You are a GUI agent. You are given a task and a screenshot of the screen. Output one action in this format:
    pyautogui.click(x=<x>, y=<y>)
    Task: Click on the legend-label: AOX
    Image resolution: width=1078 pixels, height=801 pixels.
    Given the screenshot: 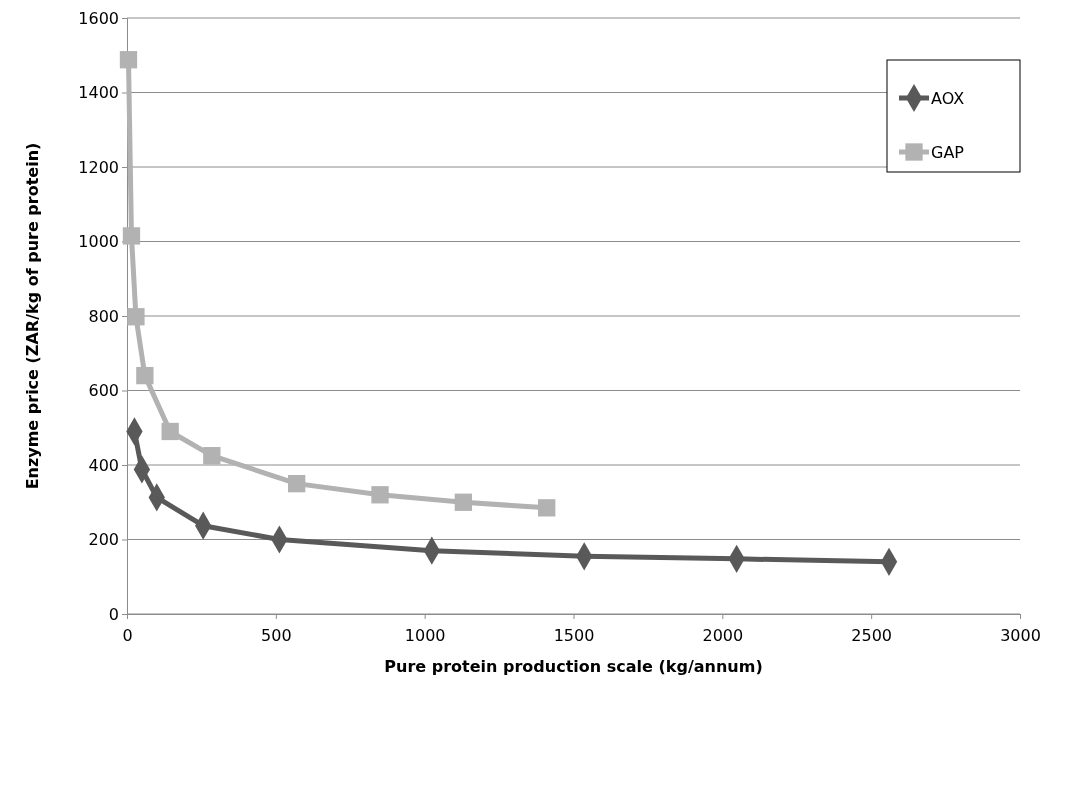 What is the action you would take?
    pyautogui.click(x=948, y=98)
    